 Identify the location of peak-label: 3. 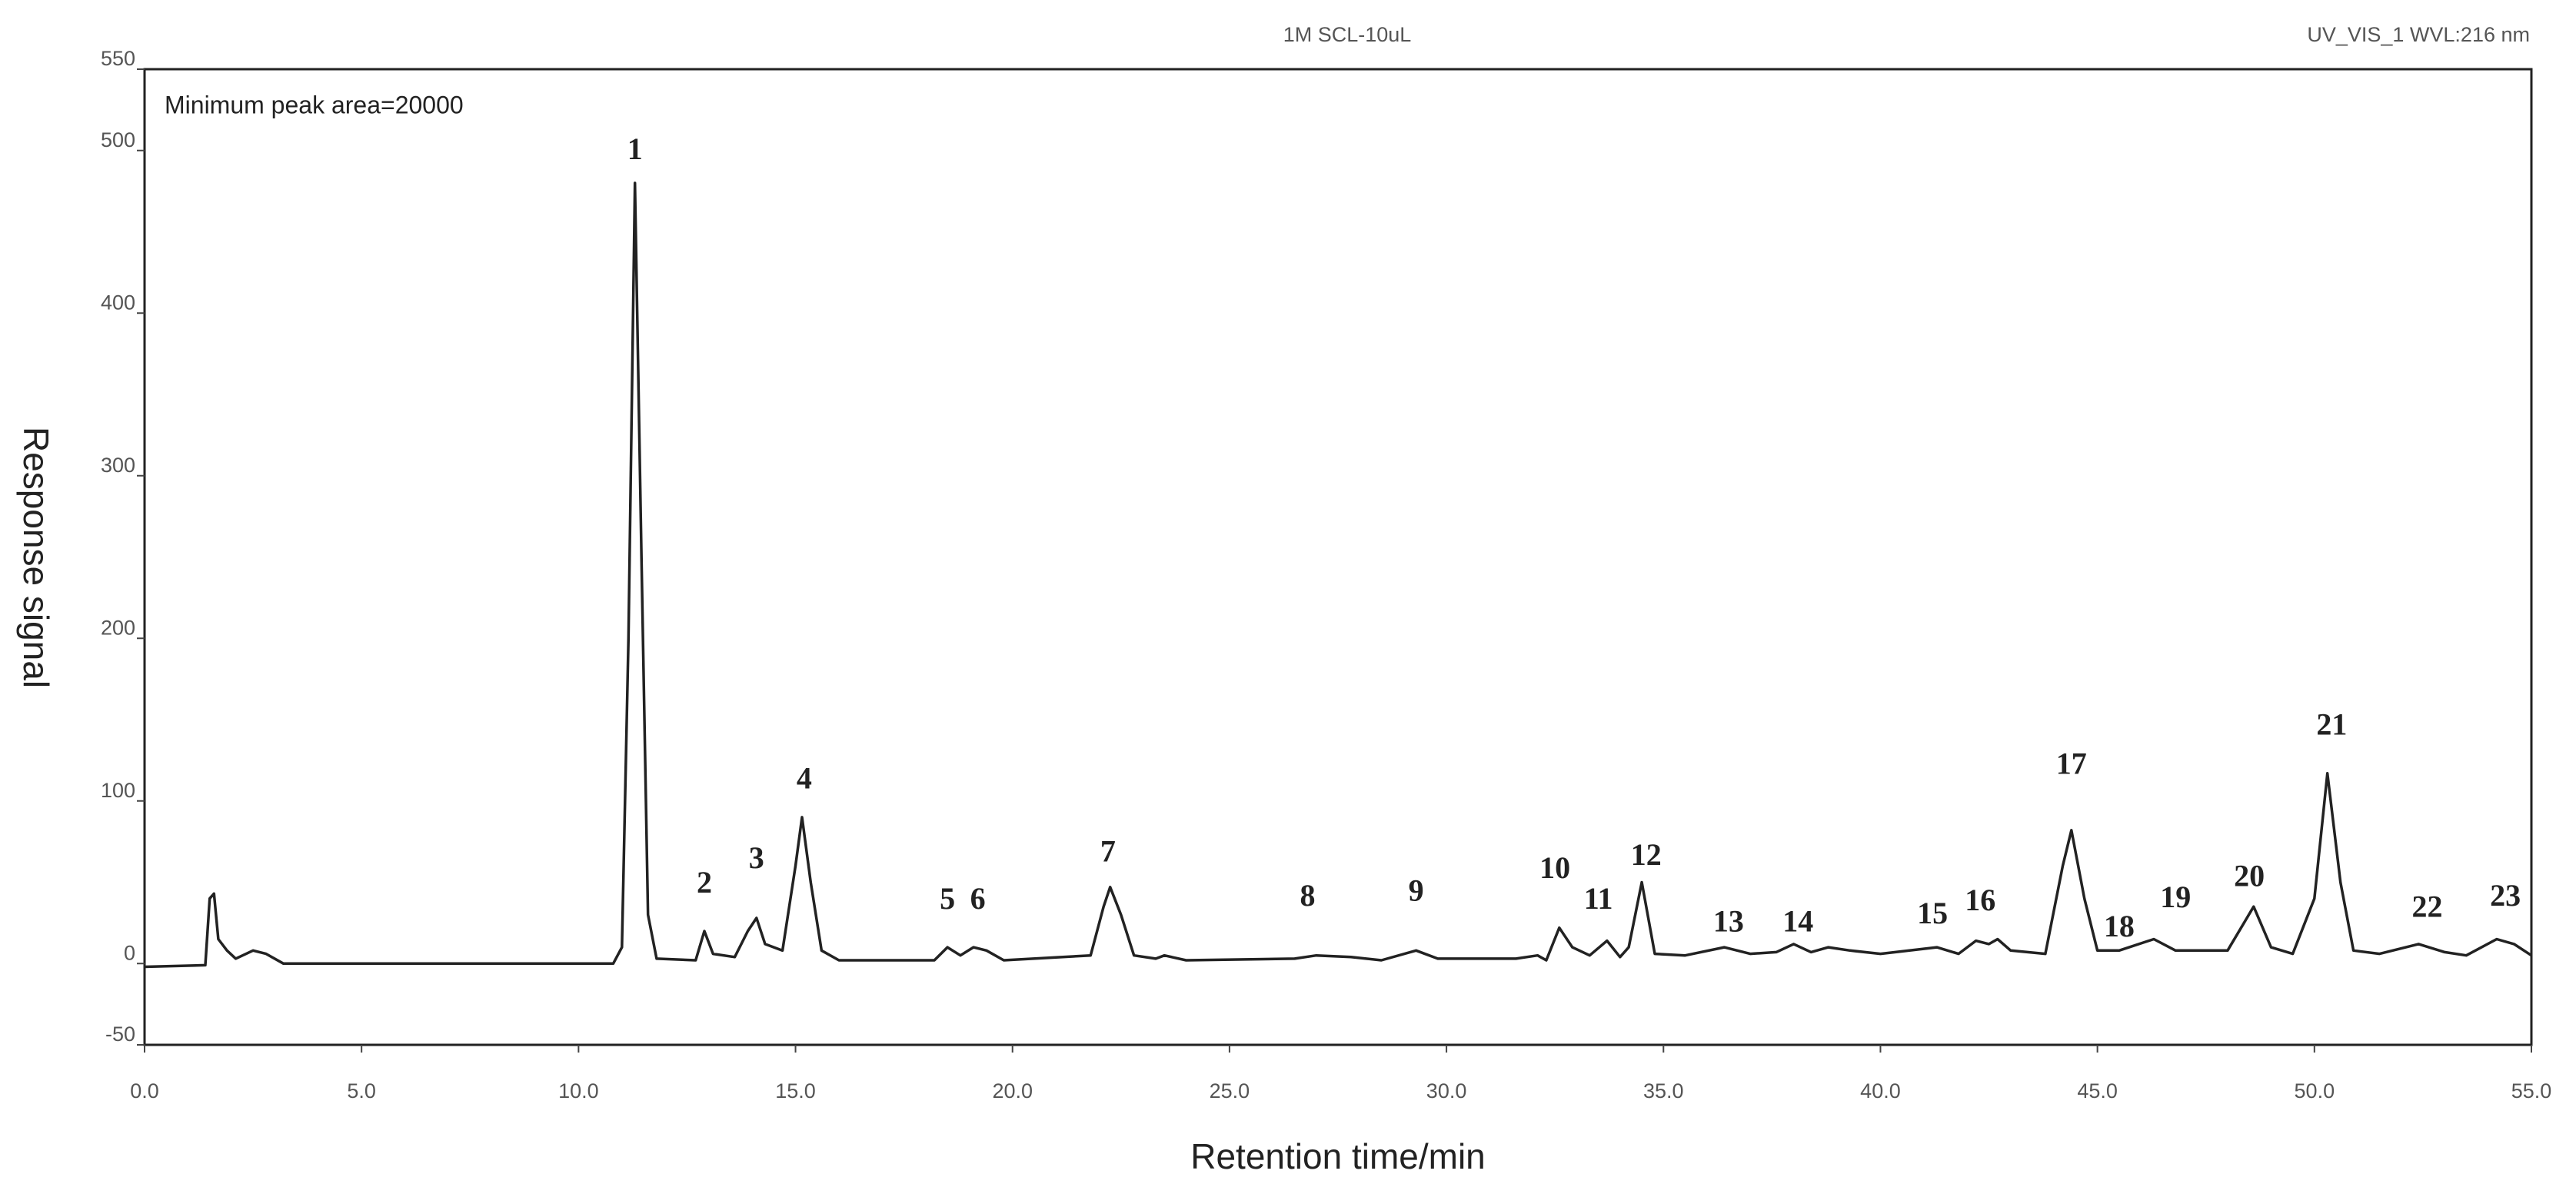
(756, 857).